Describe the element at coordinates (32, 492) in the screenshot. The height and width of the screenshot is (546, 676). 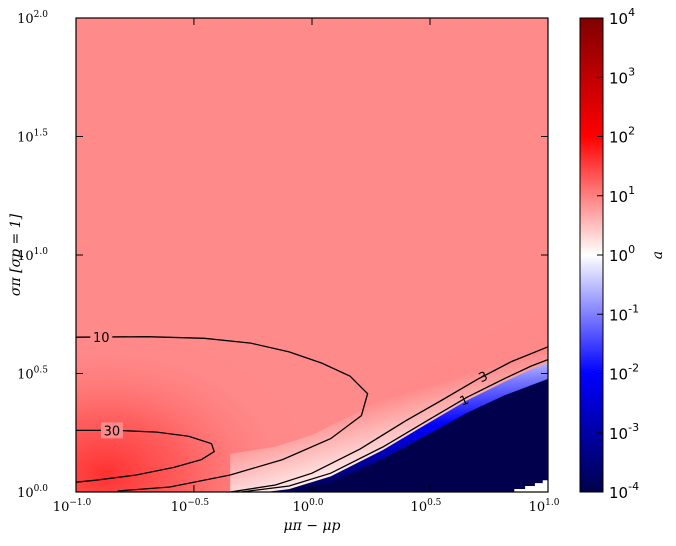
I see `y-tick-label: 100.0` at that location.